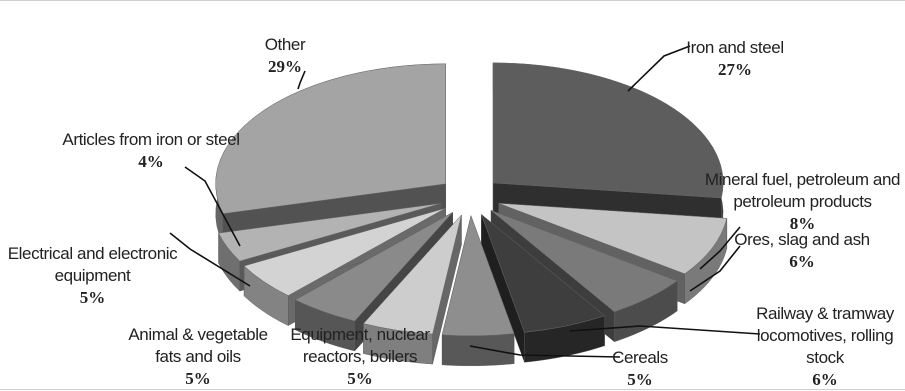  What do you see at coordinates (735, 47) in the screenshot?
I see `slice-label: Iron and steel` at bounding box center [735, 47].